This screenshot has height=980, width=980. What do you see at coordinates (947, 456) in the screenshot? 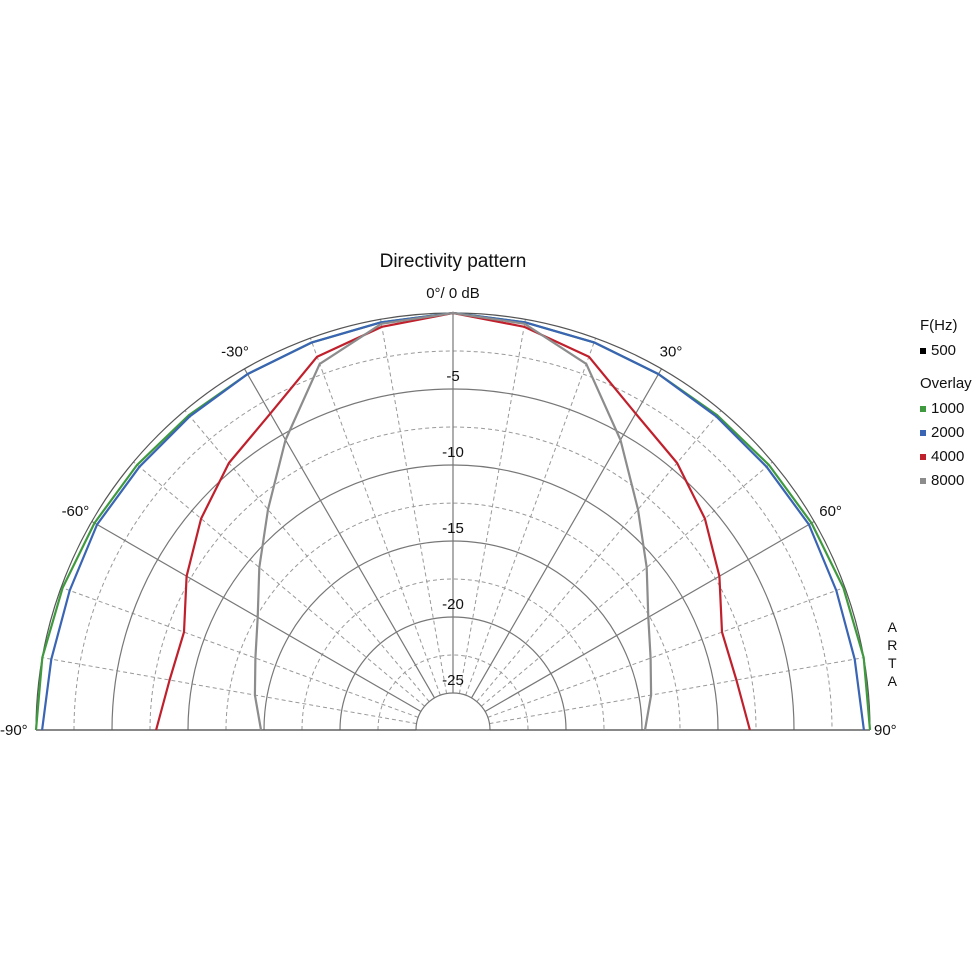
I see `legend-label: 4000` at bounding box center [947, 456].